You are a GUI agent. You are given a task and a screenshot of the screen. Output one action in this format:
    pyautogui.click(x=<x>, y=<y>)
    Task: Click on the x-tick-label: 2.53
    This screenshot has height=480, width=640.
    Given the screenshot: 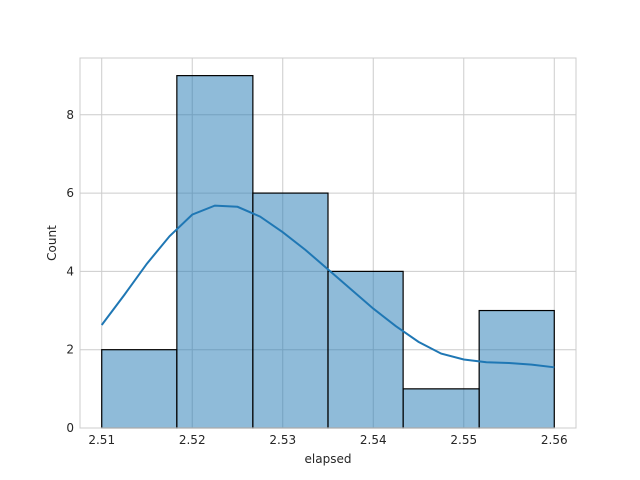 What is the action you would take?
    pyautogui.click(x=282, y=440)
    